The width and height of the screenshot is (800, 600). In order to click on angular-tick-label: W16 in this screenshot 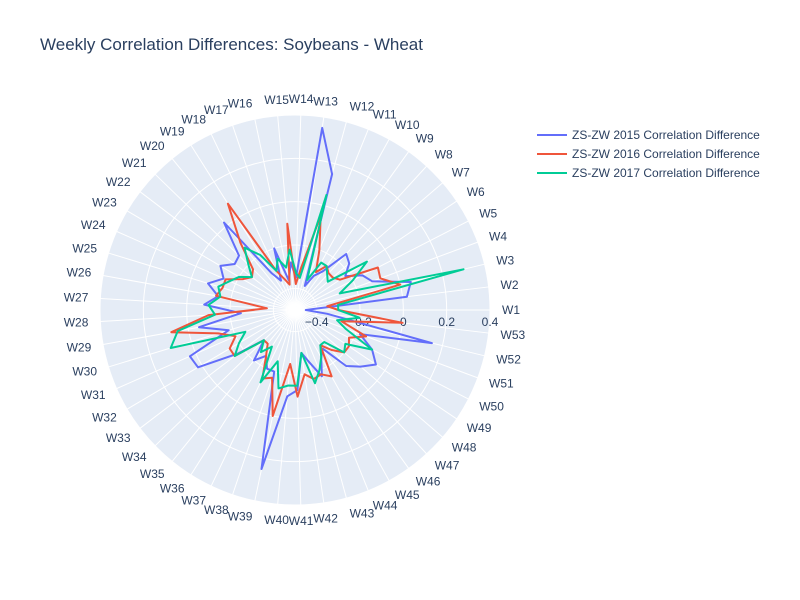, I will do `click(240, 104)`.